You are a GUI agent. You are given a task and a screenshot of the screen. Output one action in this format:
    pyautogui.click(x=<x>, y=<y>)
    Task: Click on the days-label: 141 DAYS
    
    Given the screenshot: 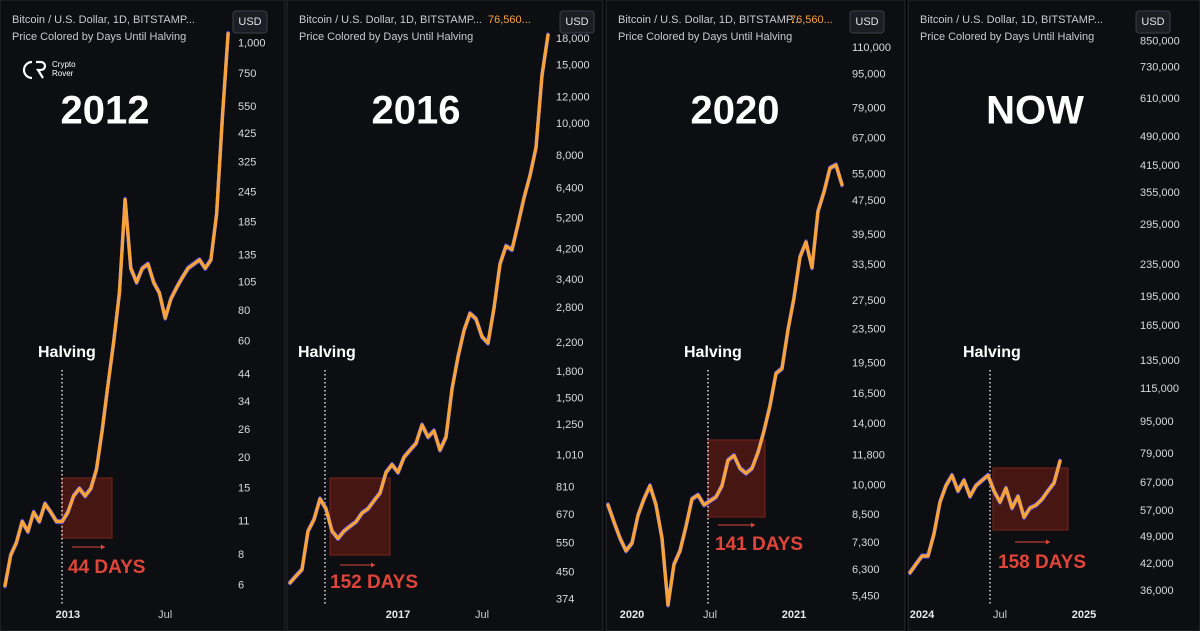 What is the action you would take?
    pyautogui.click(x=759, y=544)
    